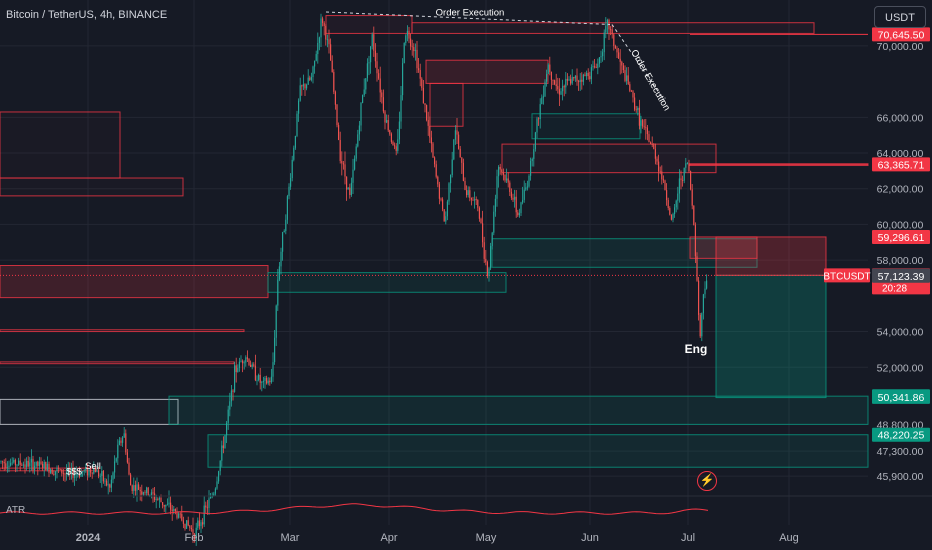 The image size is (932, 550). What do you see at coordinates (707, 481) in the screenshot?
I see `lightning-icon: ⚡` at bounding box center [707, 481].